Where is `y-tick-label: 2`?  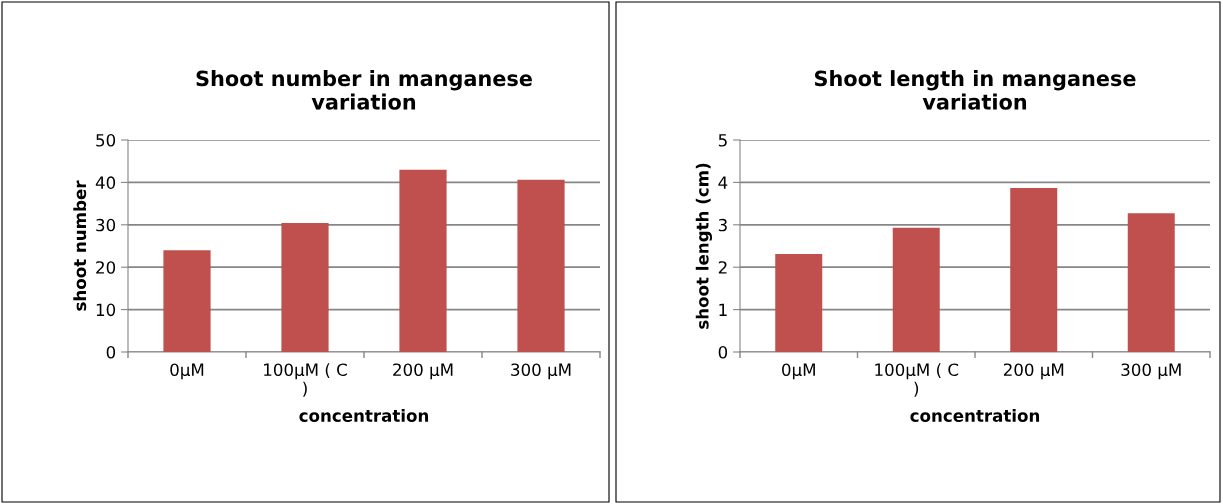
y-tick-label: 2 is located at coordinates (722, 267).